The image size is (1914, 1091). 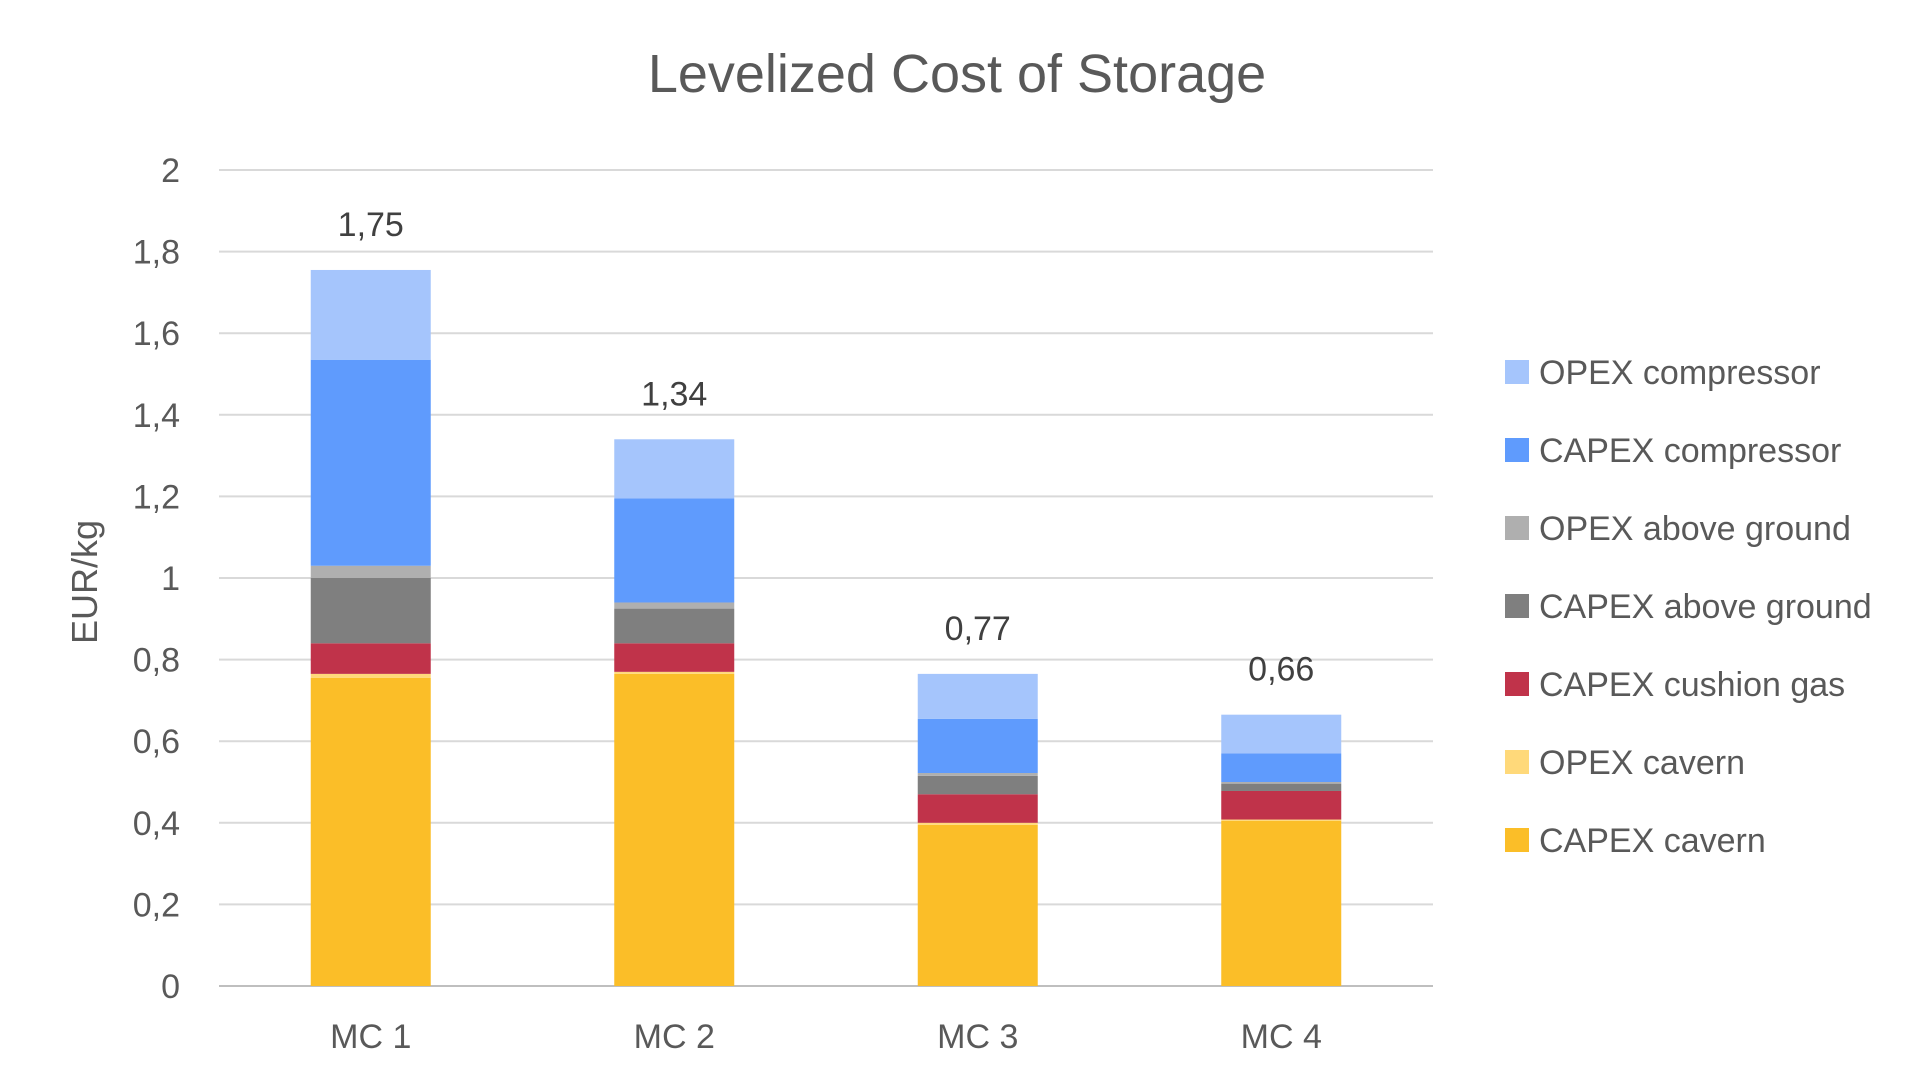 What do you see at coordinates (170, 987) in the screenshot?
I see `y-tick-label: 0` at bounding box center [170, 987].